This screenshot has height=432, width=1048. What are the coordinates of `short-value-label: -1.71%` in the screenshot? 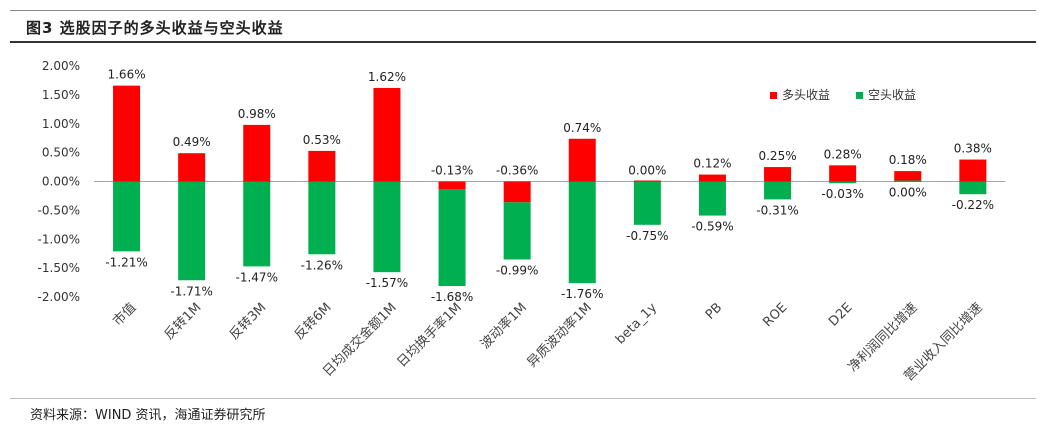 It's located at (191, 291).